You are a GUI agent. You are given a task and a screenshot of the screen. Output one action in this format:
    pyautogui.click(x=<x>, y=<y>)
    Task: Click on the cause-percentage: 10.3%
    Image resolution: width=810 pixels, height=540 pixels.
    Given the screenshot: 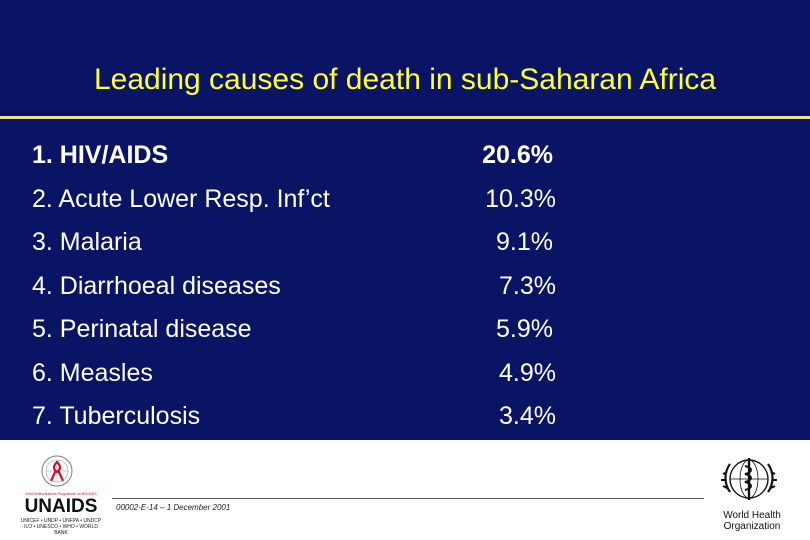 What is the action you would take?
    pyautogui.click(x=520, y=198)
    